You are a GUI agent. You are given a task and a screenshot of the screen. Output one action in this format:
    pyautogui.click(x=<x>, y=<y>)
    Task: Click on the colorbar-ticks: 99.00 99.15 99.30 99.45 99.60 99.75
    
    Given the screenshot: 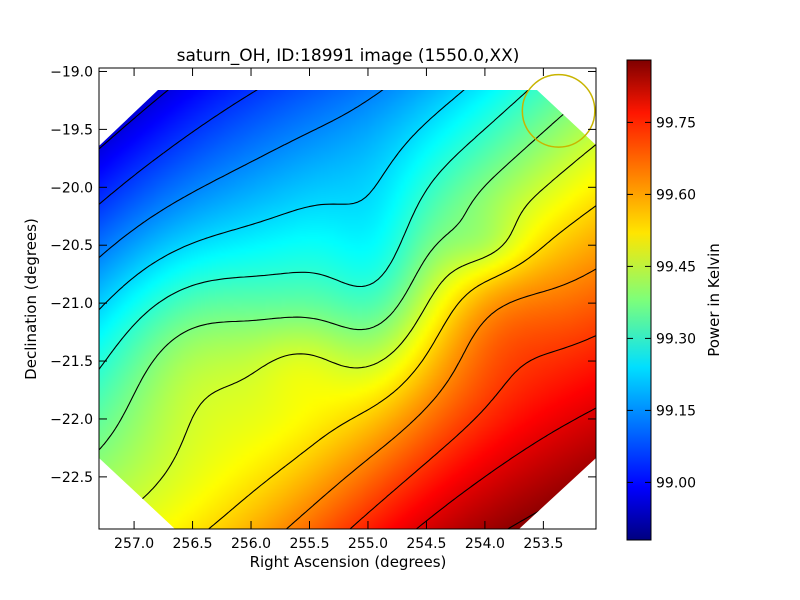 What is the action you would take?
    pyautogui.click(x=661, y=303)
    